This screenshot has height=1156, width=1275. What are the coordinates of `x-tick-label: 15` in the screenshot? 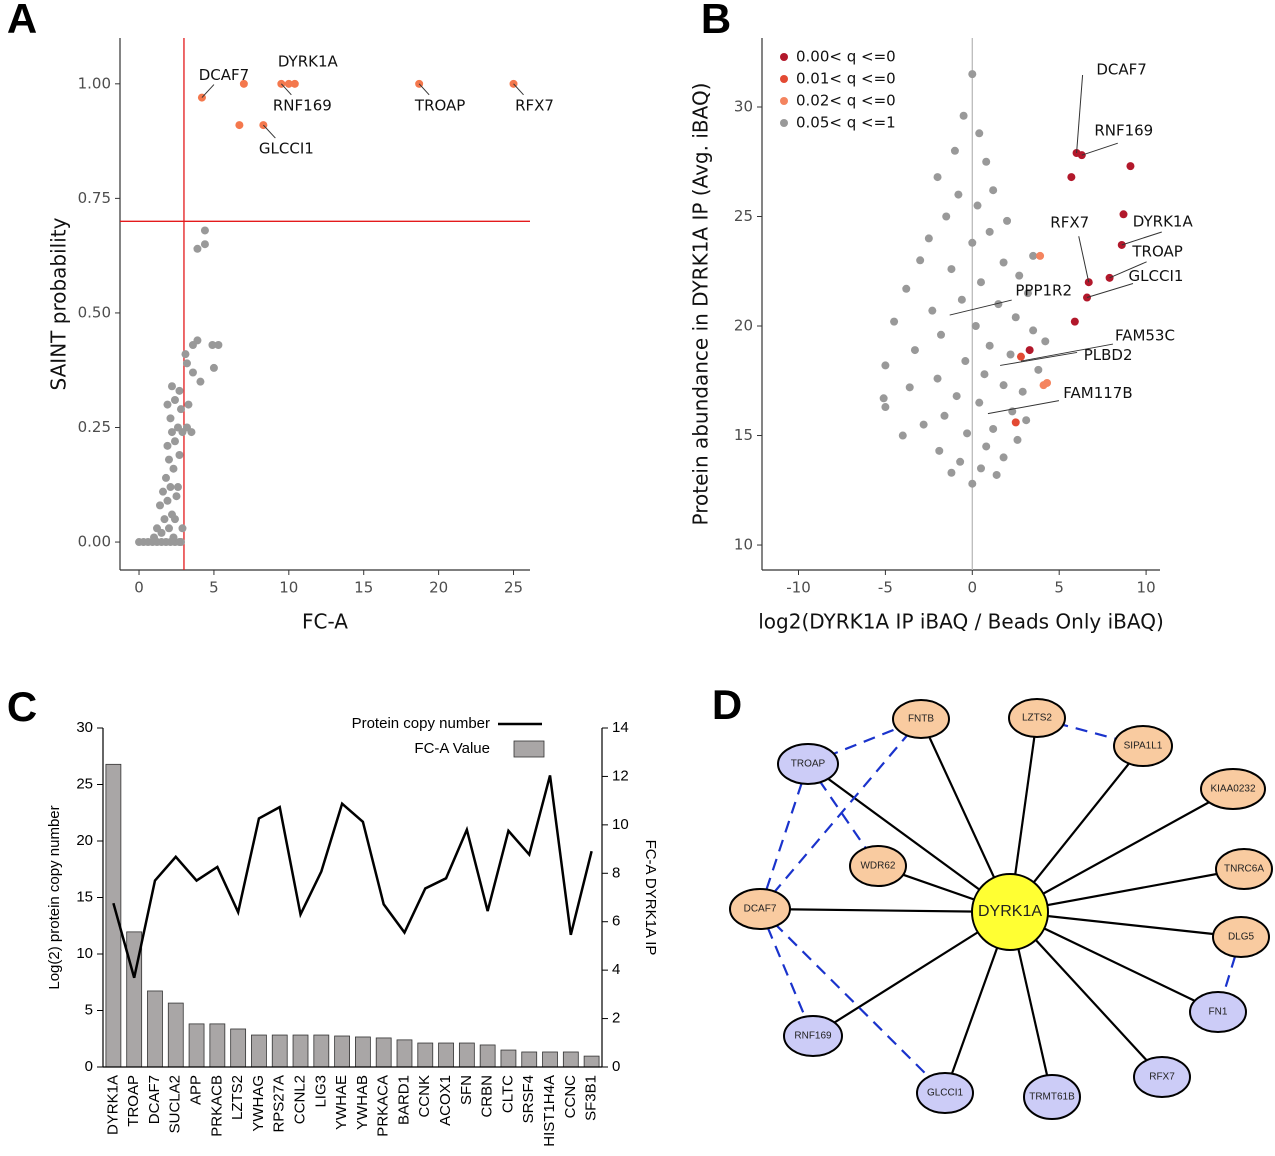 It's located at (363, 588).